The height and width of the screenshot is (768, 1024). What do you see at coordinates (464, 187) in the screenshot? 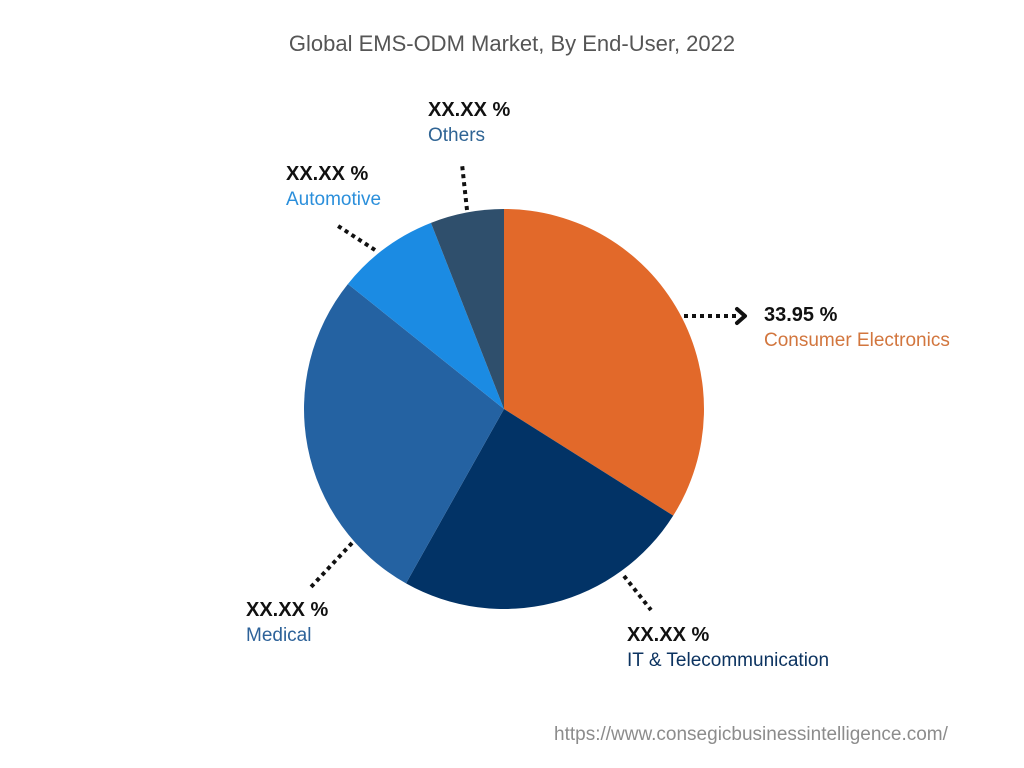
I see `leader-others` at bounding box center [464, 187].